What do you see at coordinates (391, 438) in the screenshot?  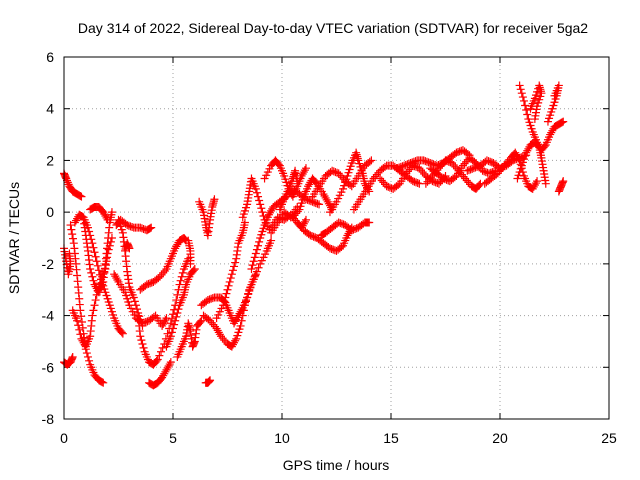 I see `x-tick-label: 15` at bounding box center [391, 438].